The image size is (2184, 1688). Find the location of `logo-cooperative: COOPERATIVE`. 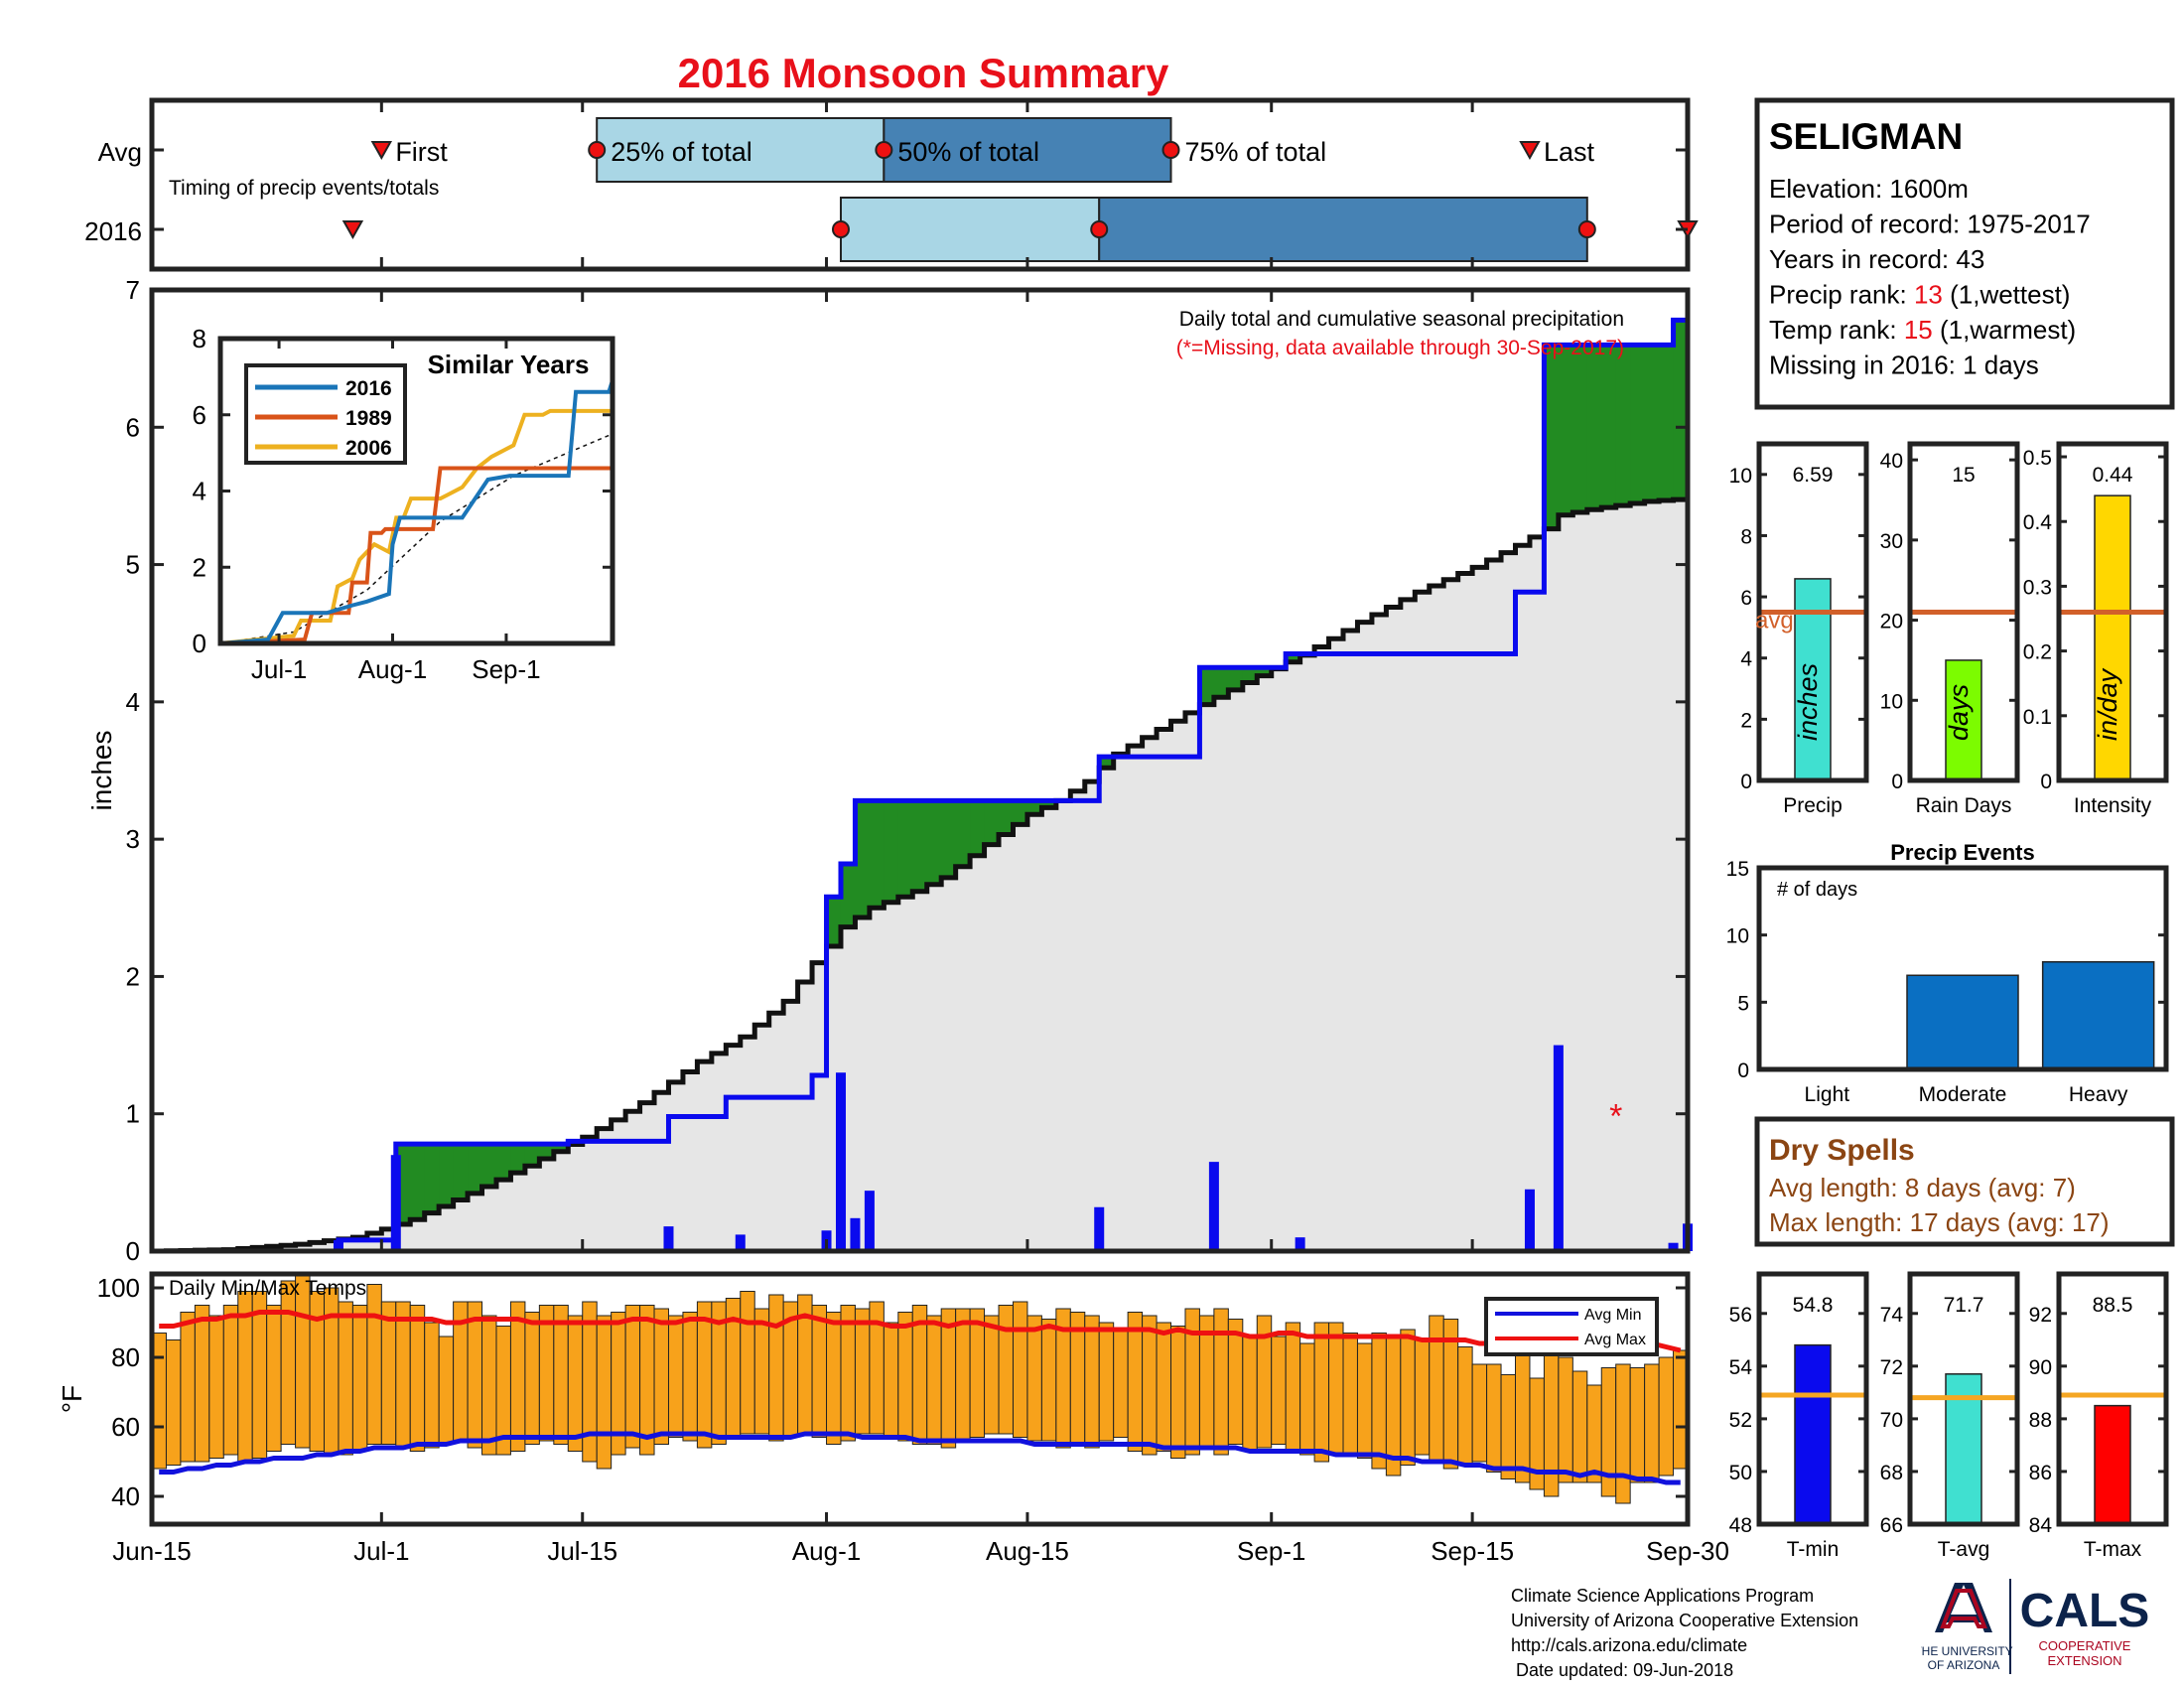

logo-cooperative: COOPERATIVE is located at coordinates (2085, 1645).